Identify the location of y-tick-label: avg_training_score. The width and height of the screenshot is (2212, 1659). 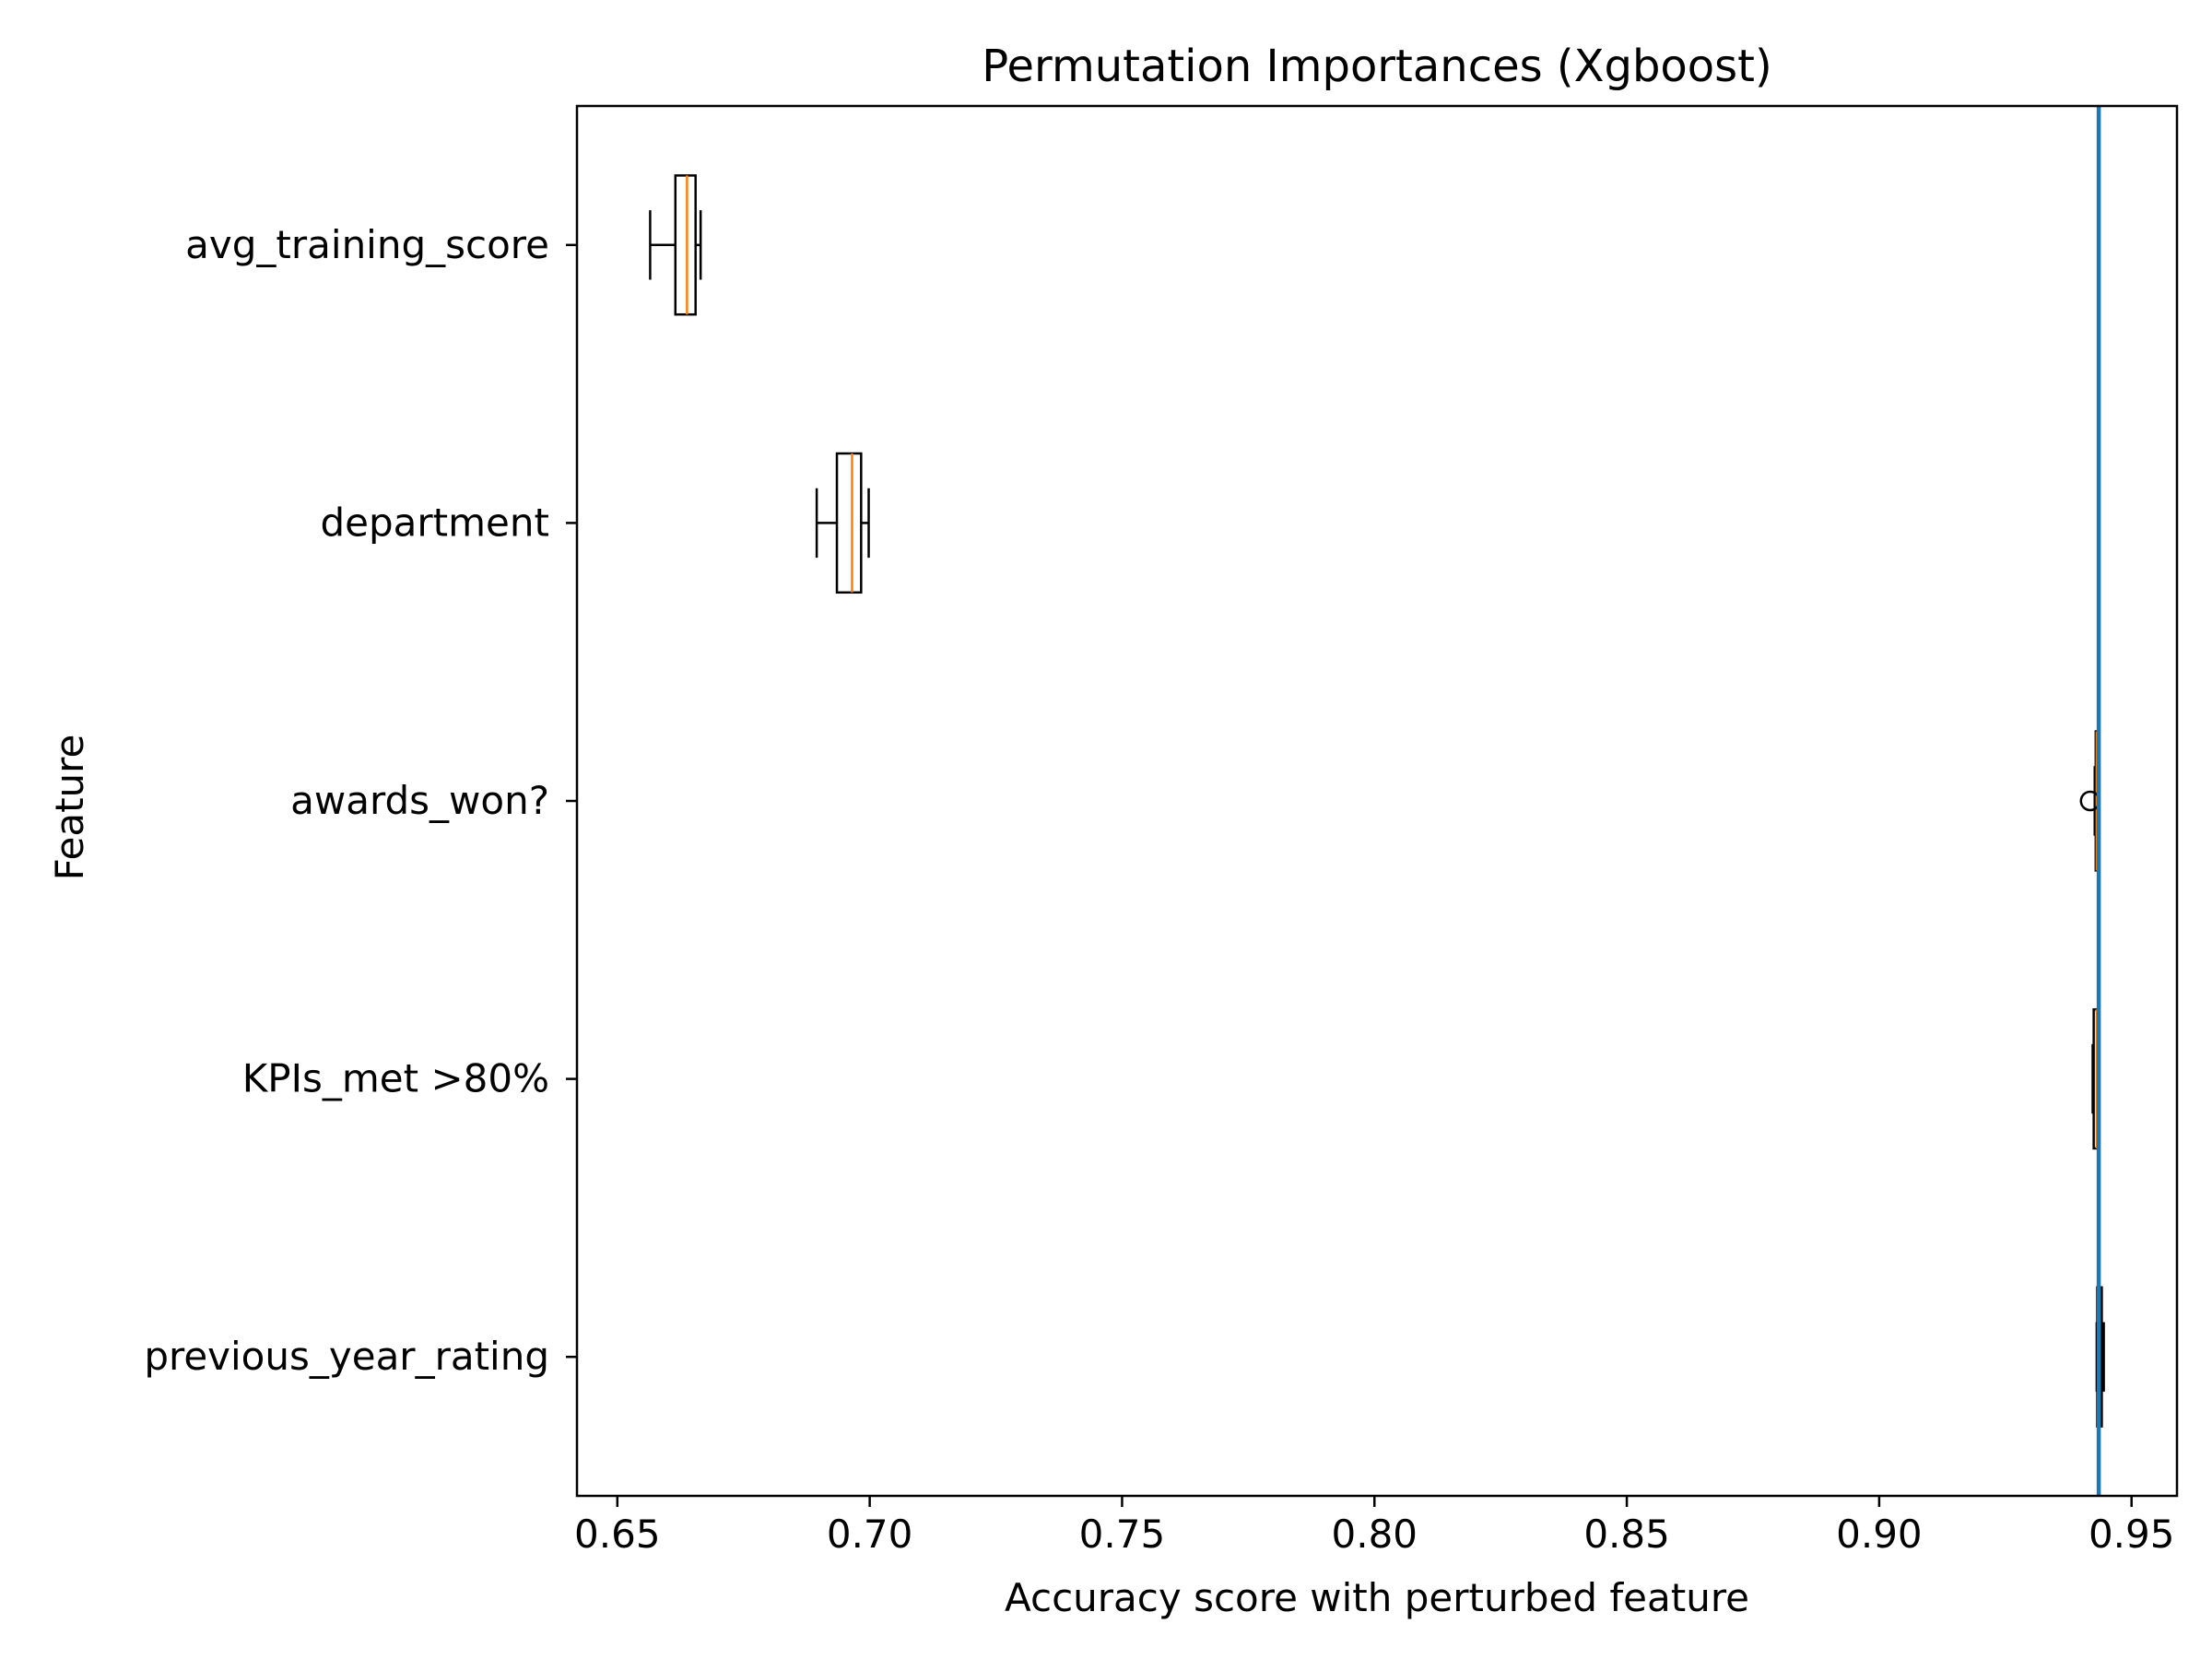
(367, 244).